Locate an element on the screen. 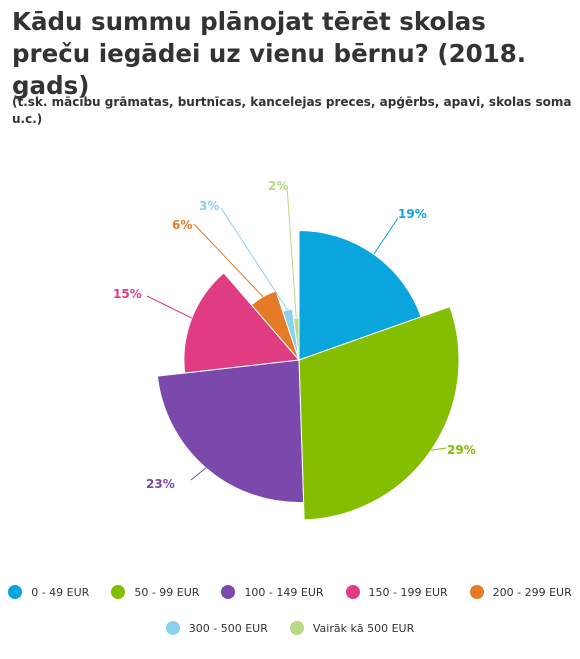  legend-item: 300 - 500 EUR is located at coordinates (216, 628).